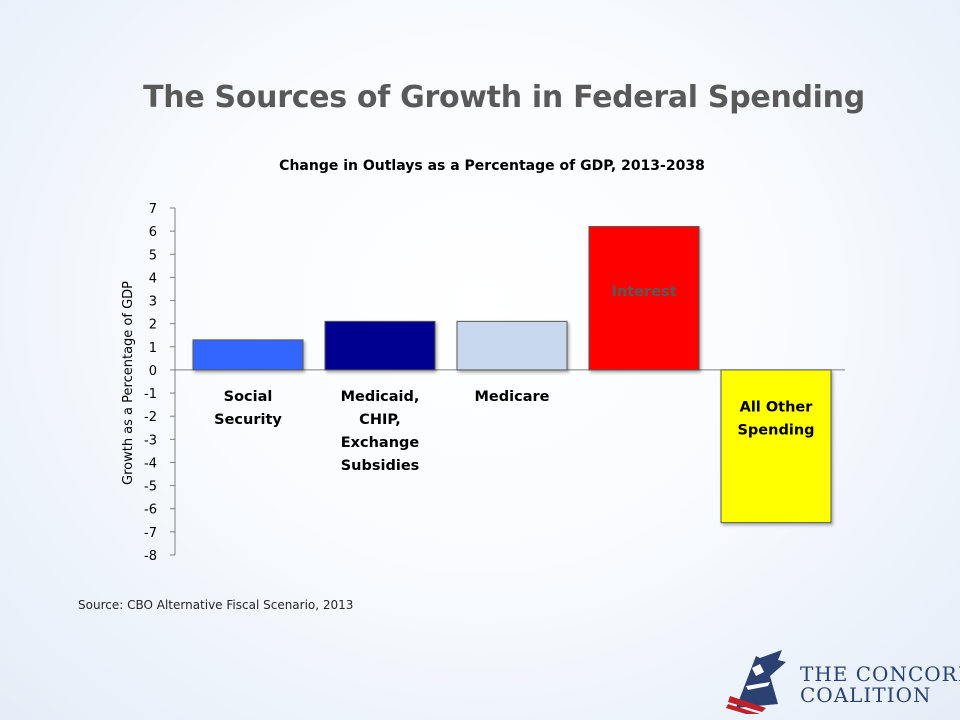 The height and width of the screenshot is (720, 960). I want to click on y-tick-label: 3, so click(153, 302).